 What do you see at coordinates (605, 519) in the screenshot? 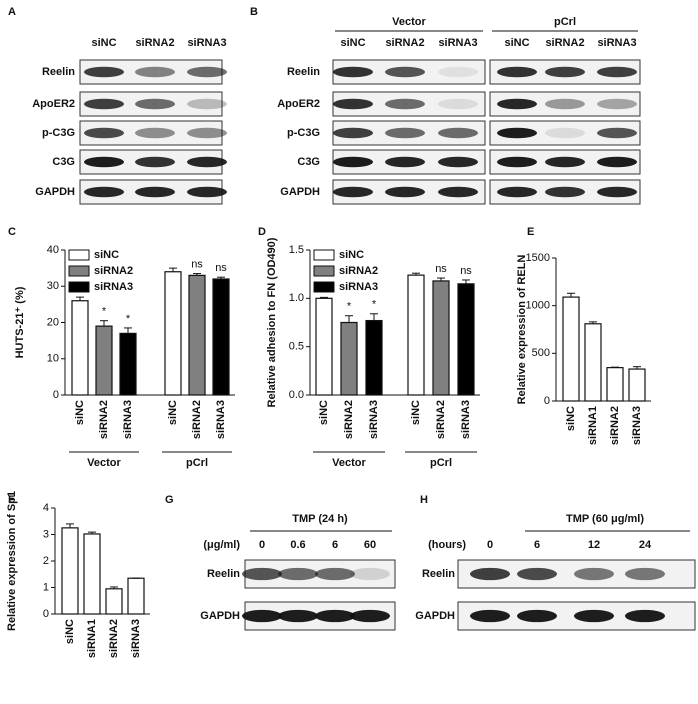
I see `blot-title: TMP (60 μg/ml)` at bounding box center [605, 519].